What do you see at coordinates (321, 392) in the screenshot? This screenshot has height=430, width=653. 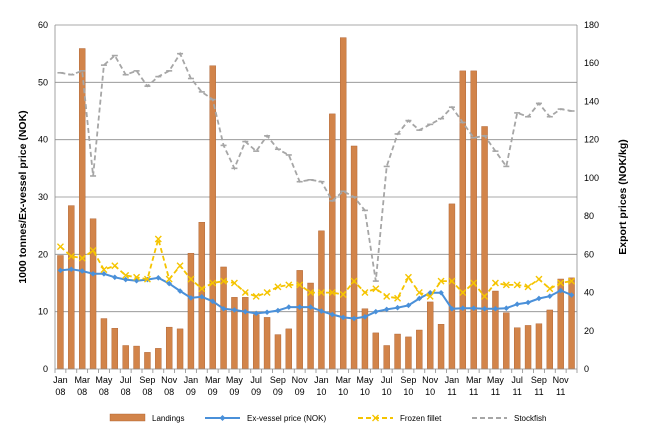 I see `x-tick-year: 10` at bounding box center [321, 392].